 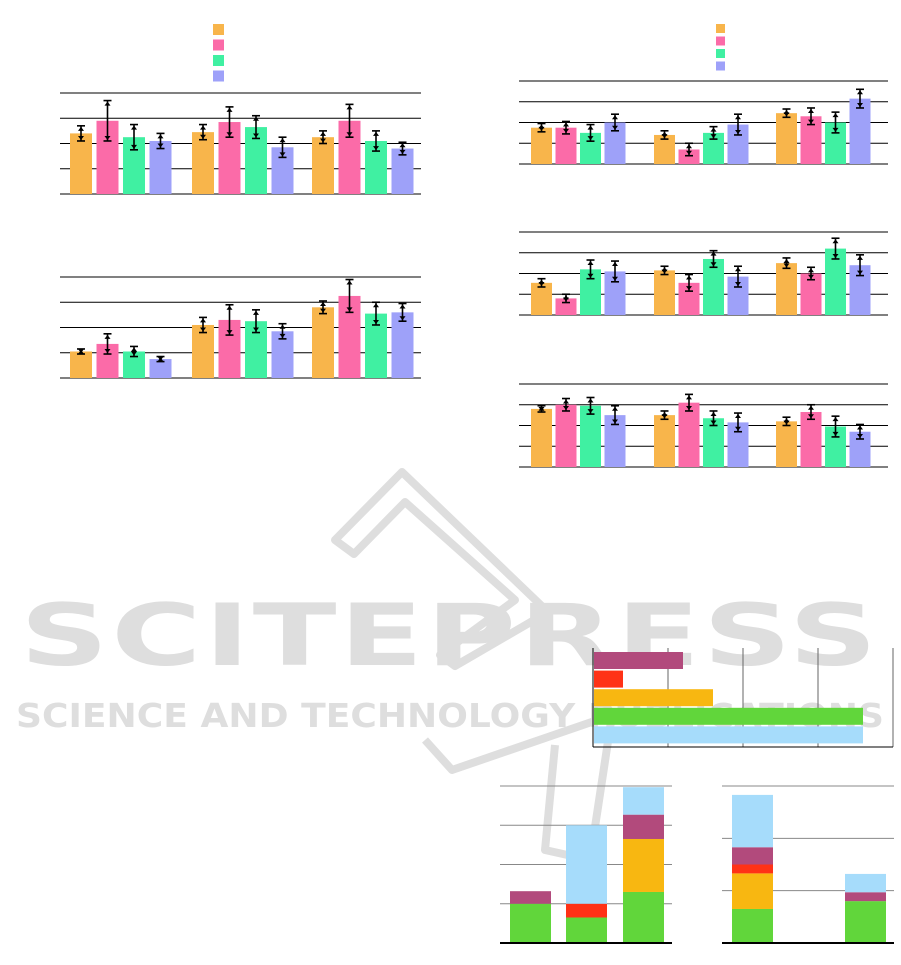 I want to click on legend, so click(x=218, y=53).